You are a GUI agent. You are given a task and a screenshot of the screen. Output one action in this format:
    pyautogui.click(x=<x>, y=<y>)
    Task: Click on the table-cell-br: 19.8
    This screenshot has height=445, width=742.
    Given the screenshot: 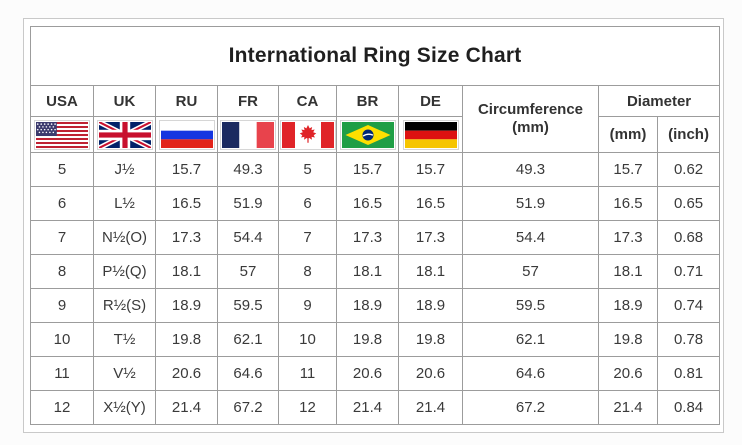 What is the action you would take?
    pyautogui.click(x=367, y=339)
    